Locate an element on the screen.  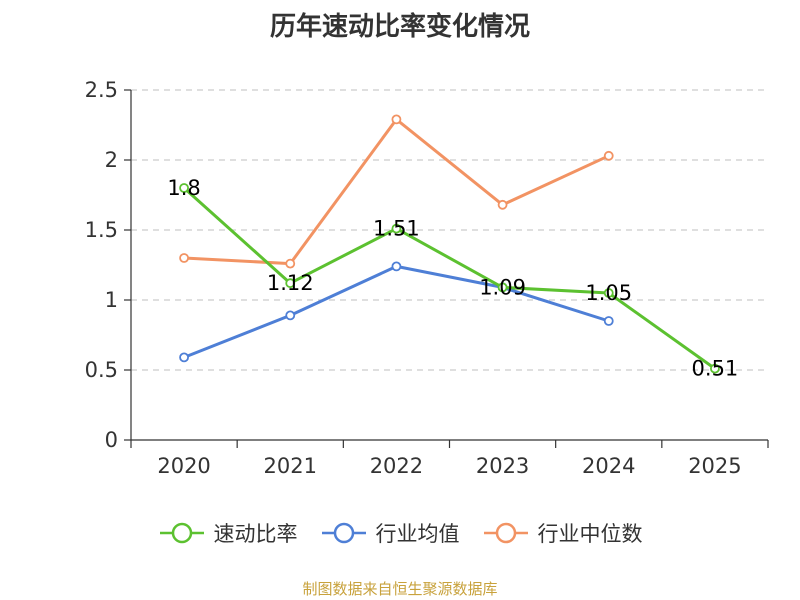
x-tick-label: 2023 is located at coordinates (502, 466).